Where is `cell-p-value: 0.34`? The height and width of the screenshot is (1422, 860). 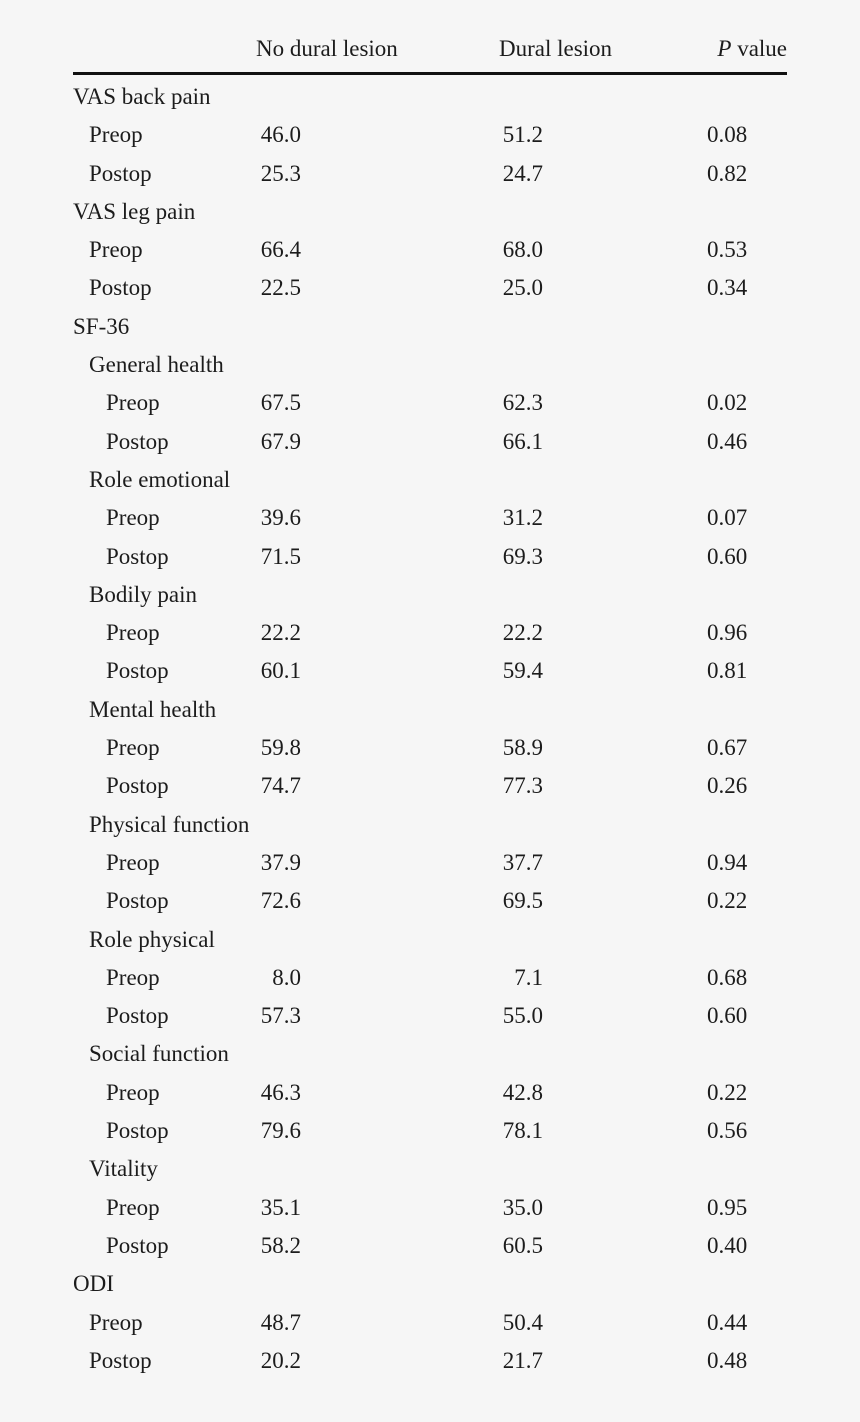
cell-p-value: 0.34 is located at coordinates (727, 288).